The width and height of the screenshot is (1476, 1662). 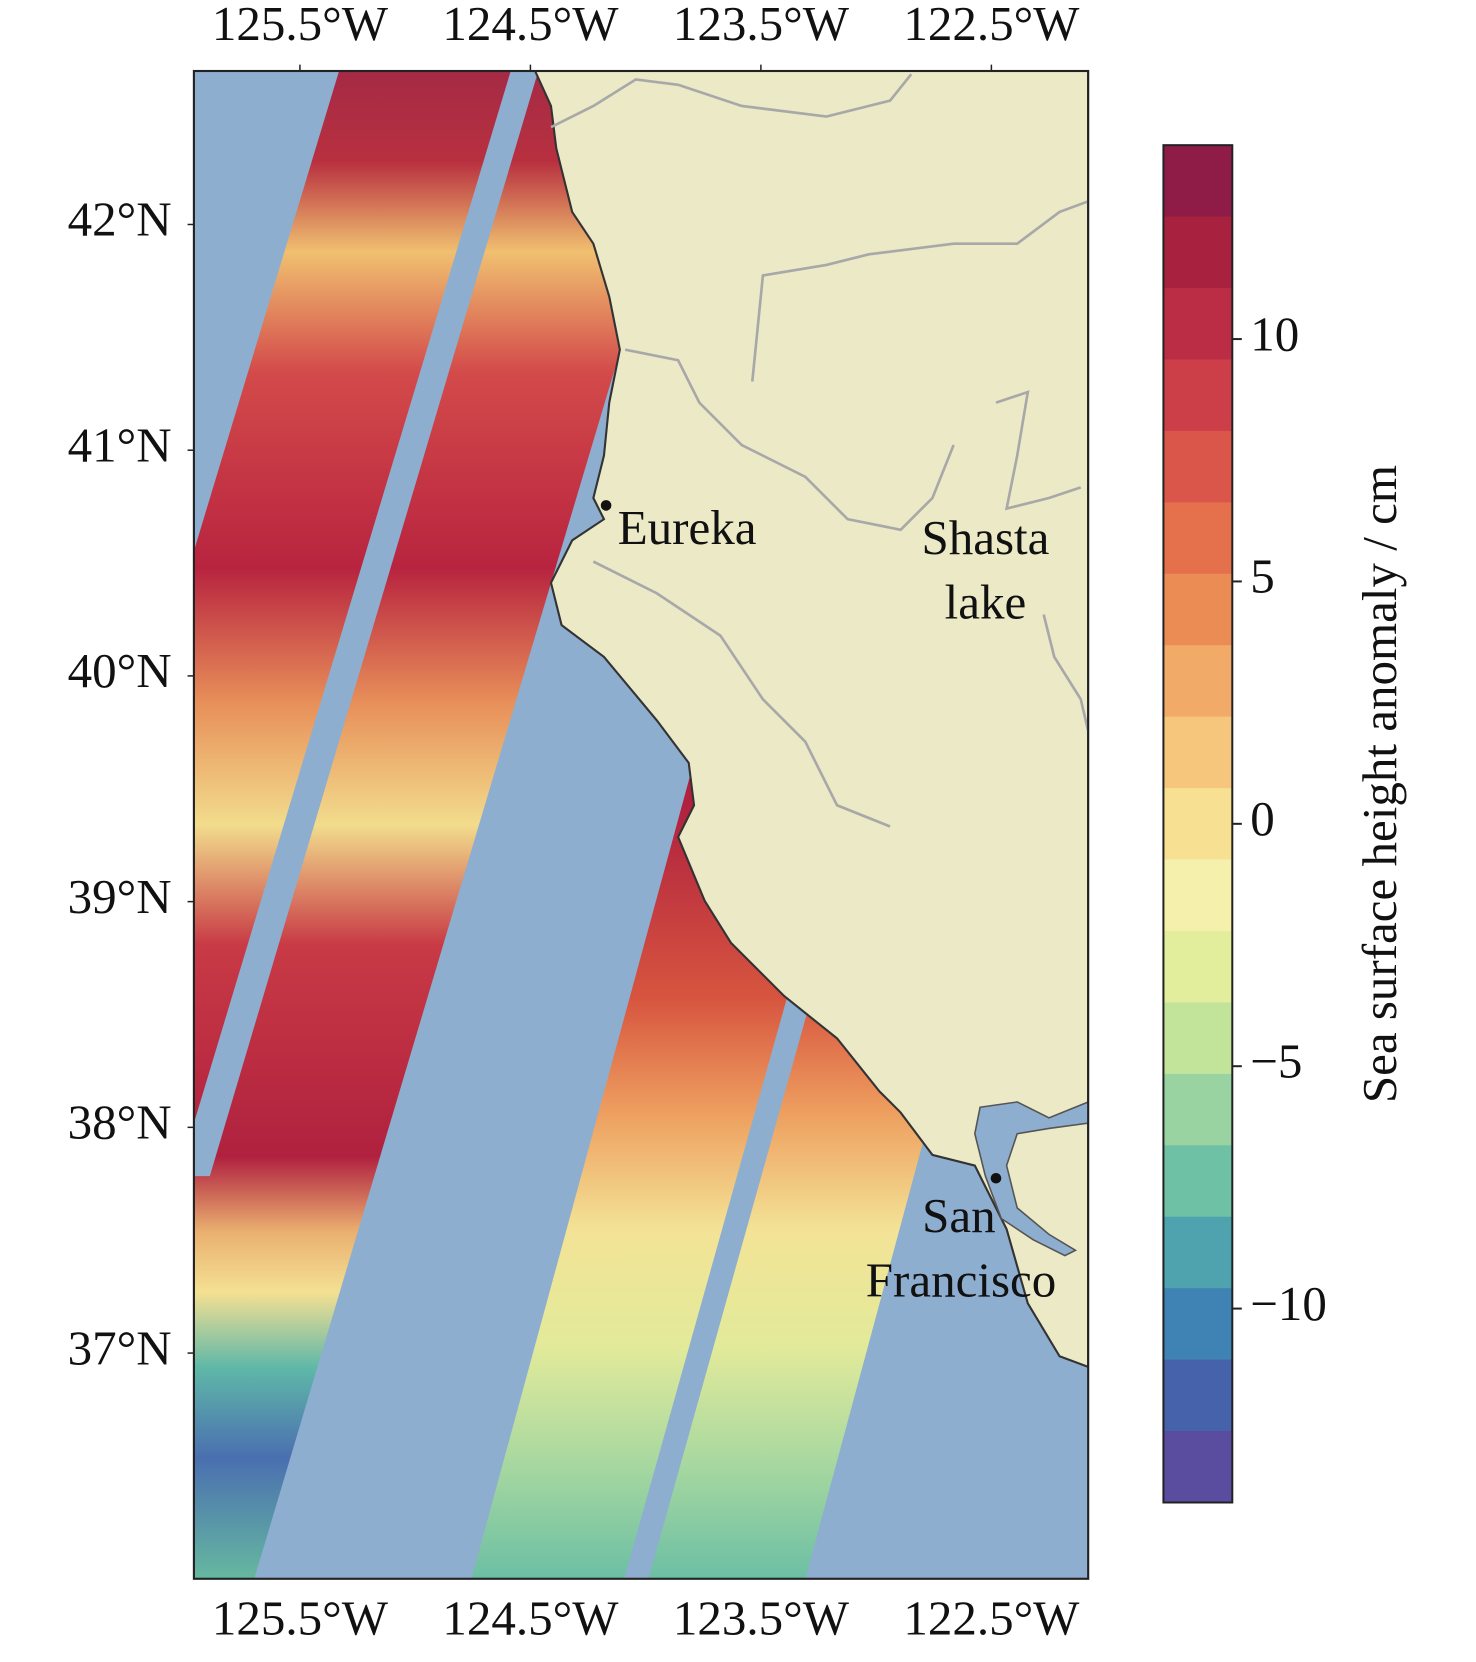 I want to click on y-tick-label: 40°N, so click(x=120, y=670).